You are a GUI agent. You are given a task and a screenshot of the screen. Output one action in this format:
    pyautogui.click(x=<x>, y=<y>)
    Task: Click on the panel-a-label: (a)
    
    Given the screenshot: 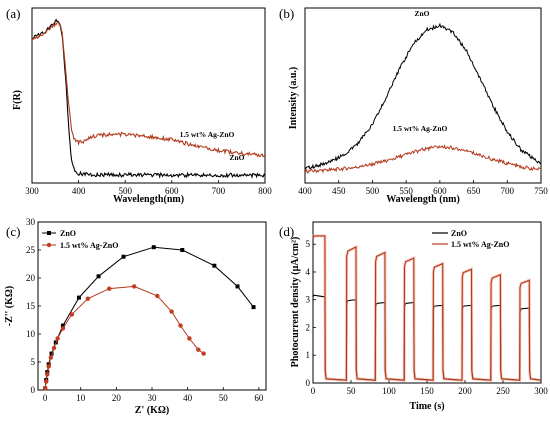 What is the action you would take?
    pyautogui.click(x=13, y=13)
    